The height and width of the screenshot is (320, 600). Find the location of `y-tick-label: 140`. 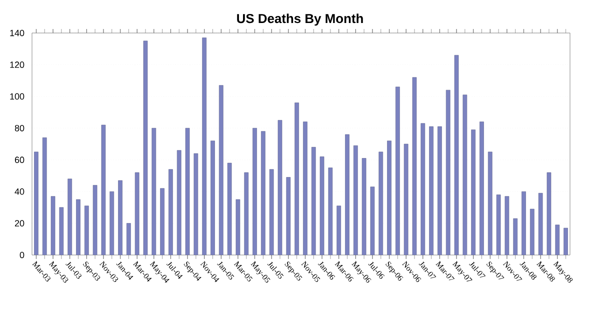

y-tick-label: 140 is located at coordinates (17, 33).